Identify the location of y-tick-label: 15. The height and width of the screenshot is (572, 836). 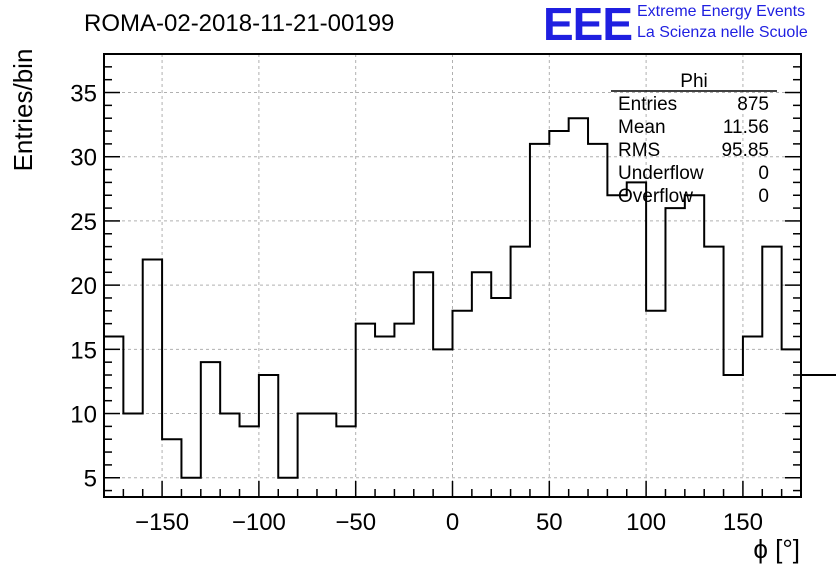
(83, 350).